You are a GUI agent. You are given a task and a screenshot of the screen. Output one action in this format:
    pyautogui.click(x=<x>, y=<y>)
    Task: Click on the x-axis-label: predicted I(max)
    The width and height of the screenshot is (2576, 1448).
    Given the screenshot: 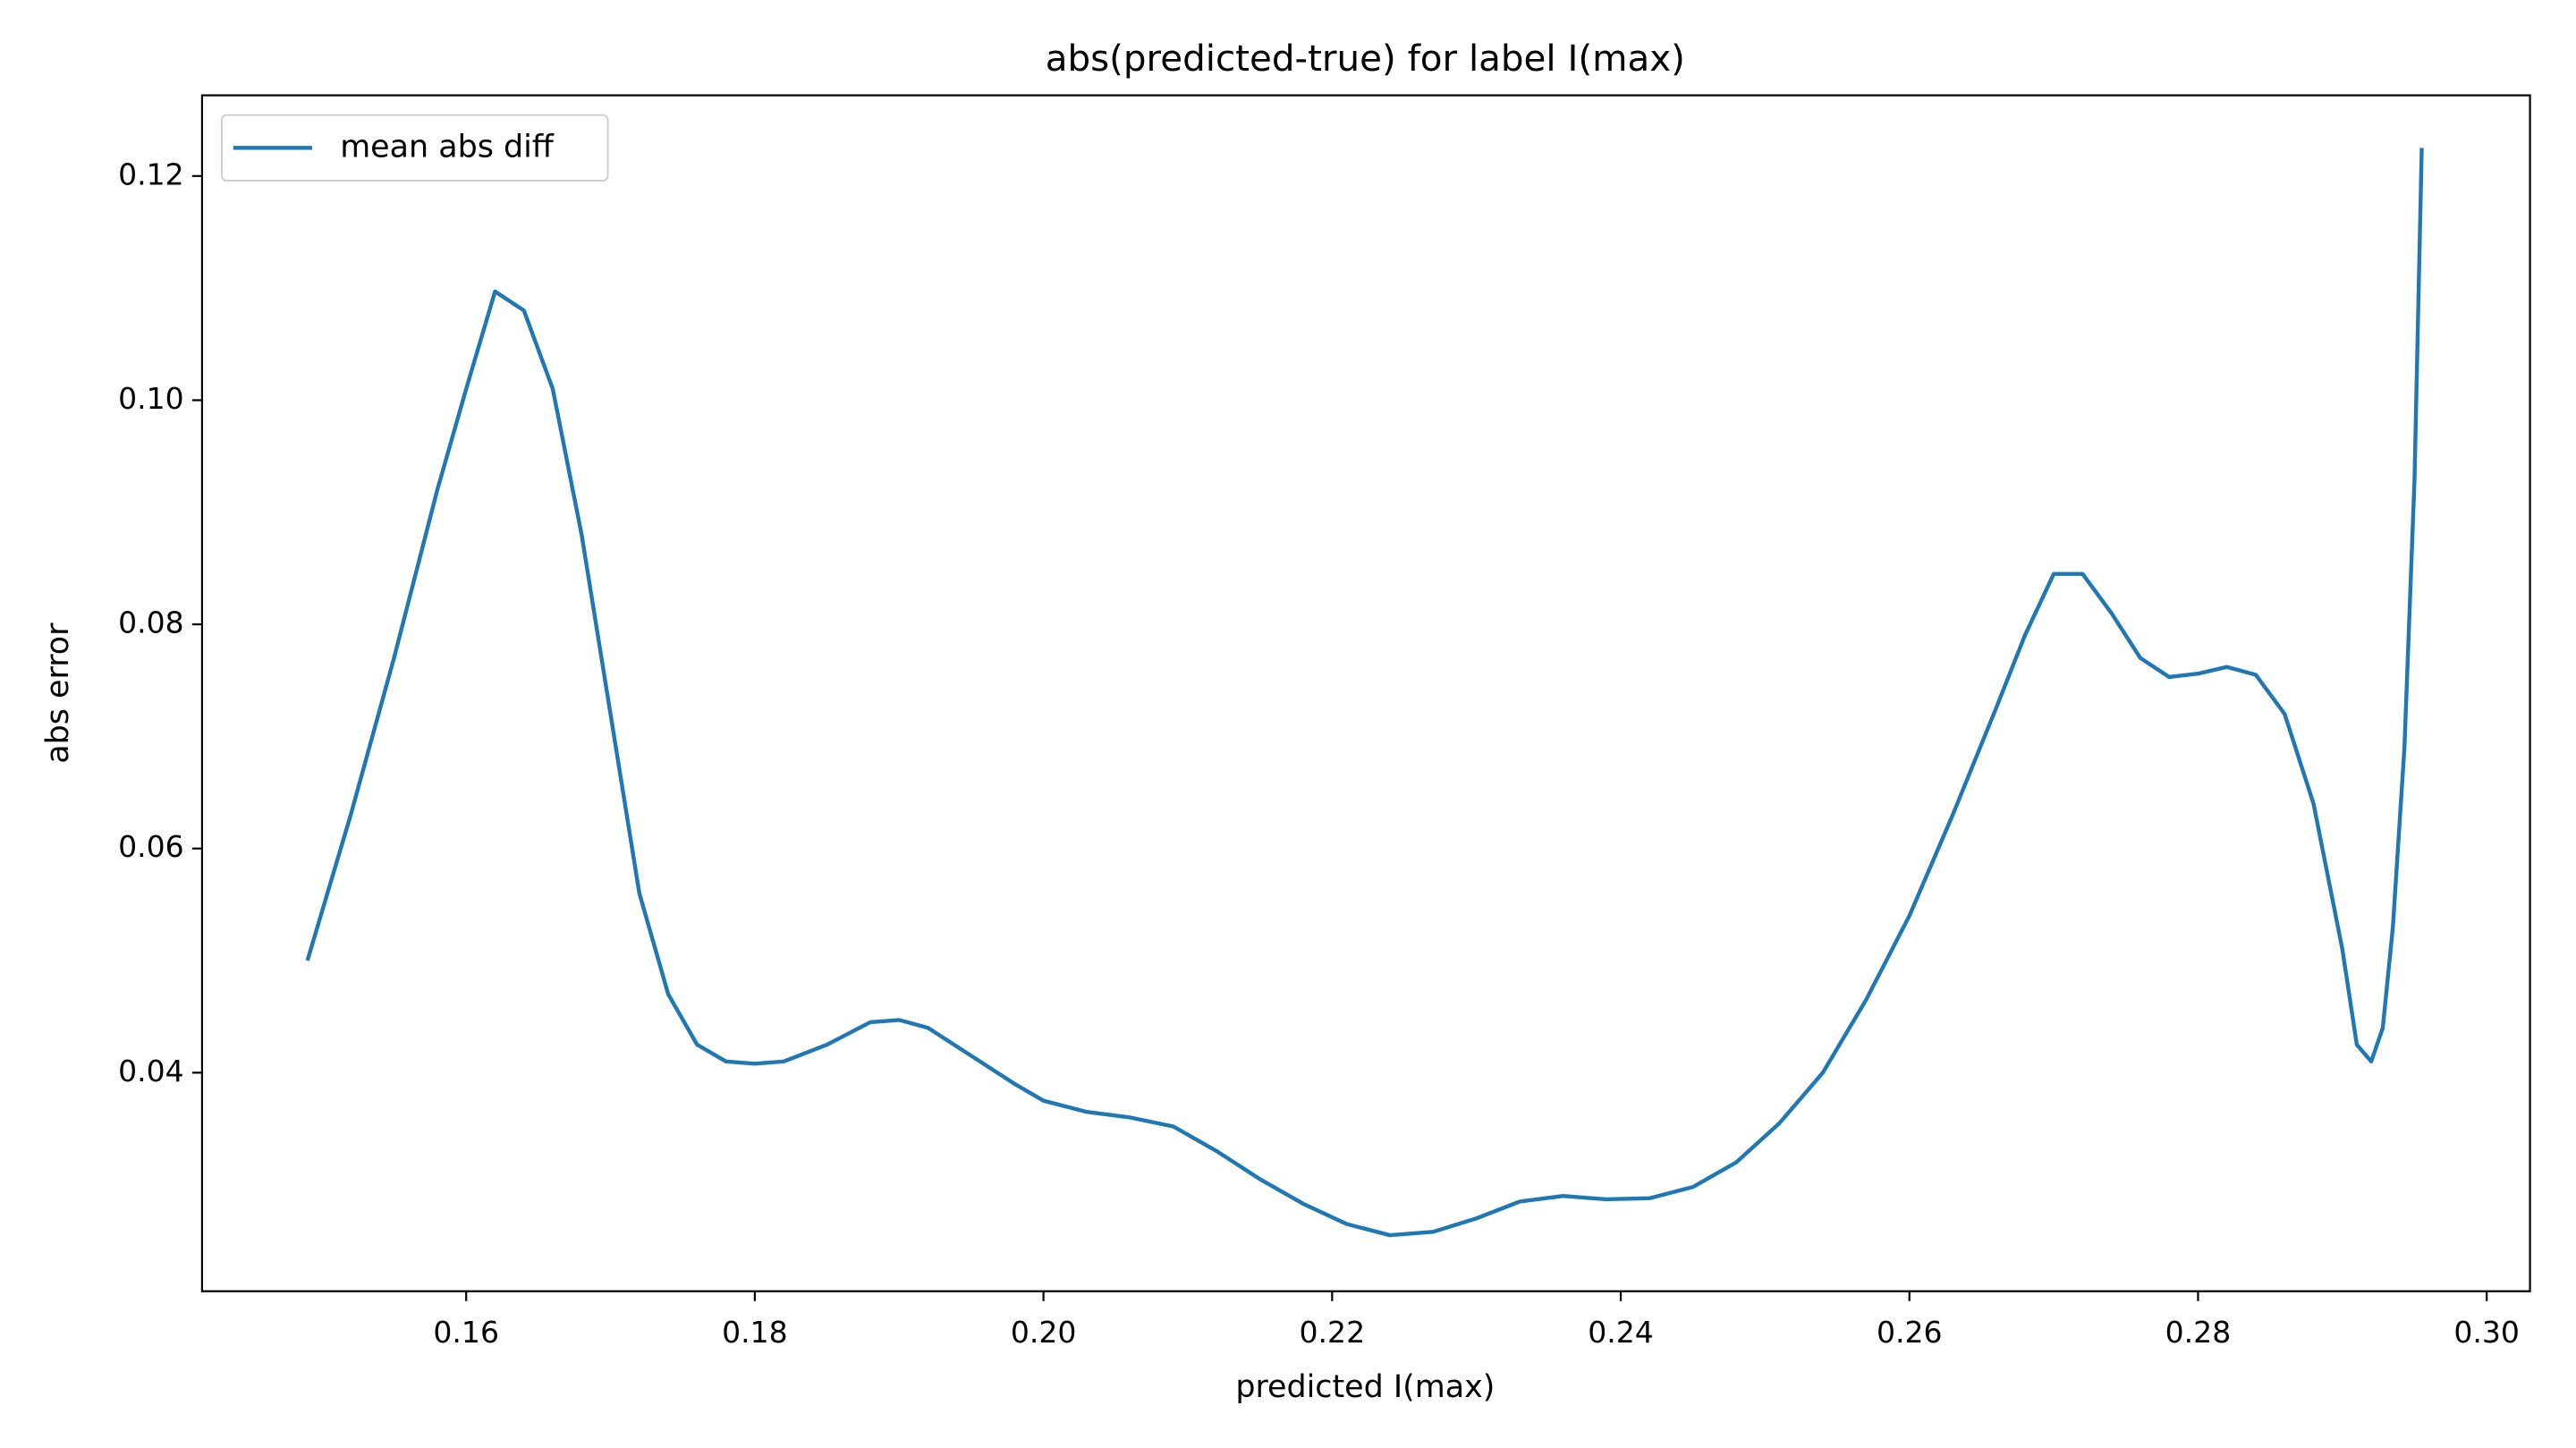 What is the action you would take?
    pyautogui.click(x=1365, y=1387)
    